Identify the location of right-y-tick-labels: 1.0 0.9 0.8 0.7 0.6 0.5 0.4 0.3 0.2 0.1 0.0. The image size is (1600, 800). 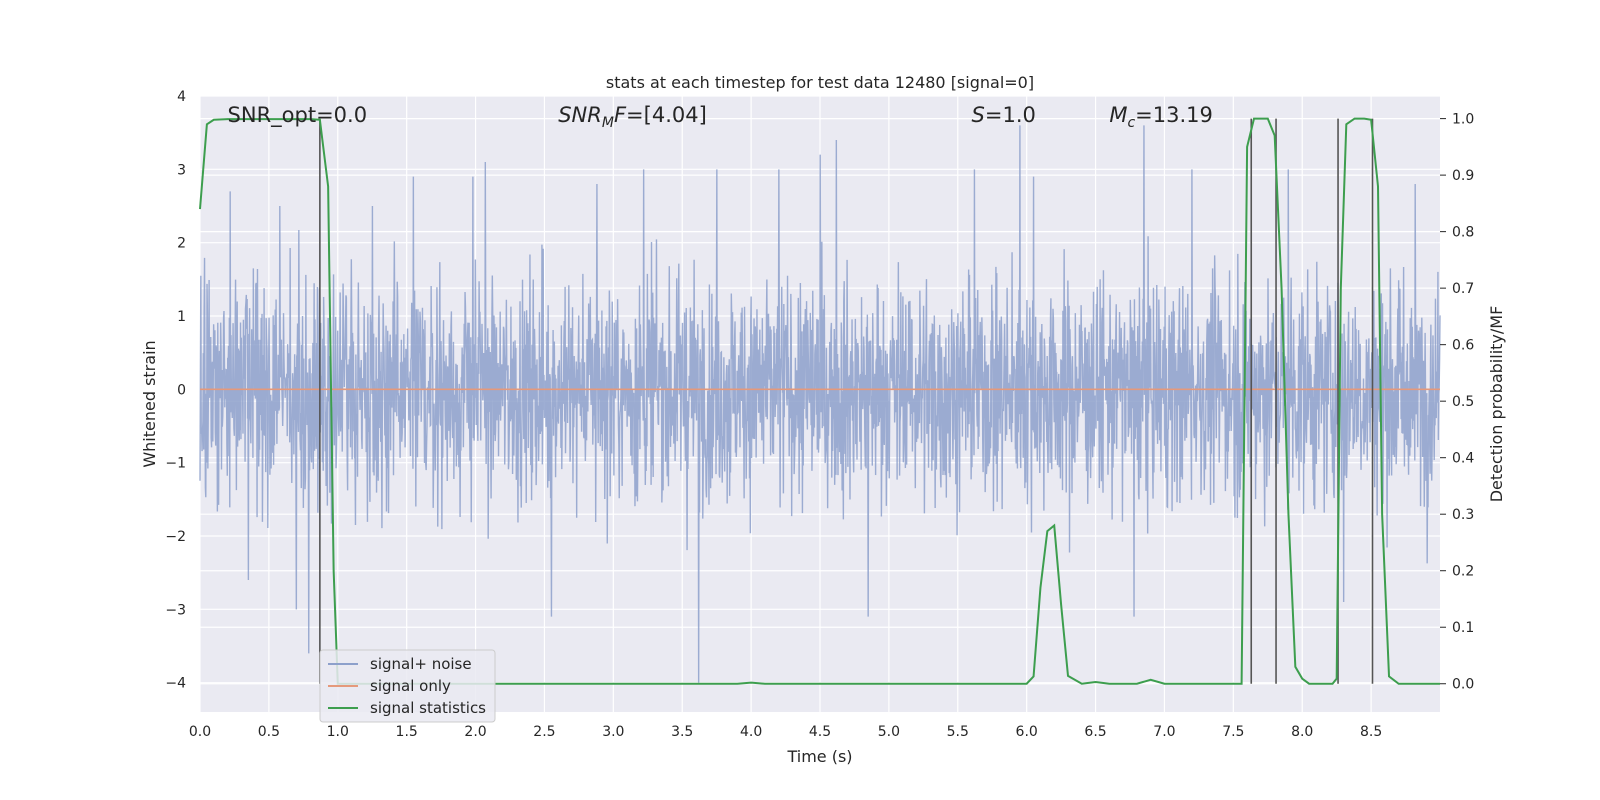
(1457, 402).